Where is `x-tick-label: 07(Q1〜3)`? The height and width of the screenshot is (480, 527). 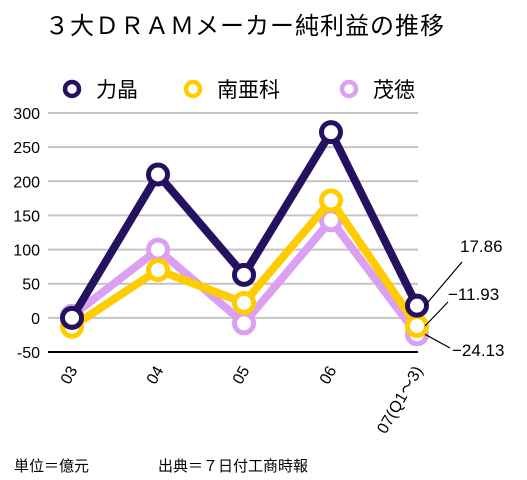 x-tick-label: 07(Q1〜3) is located at coordinates (400, 400).